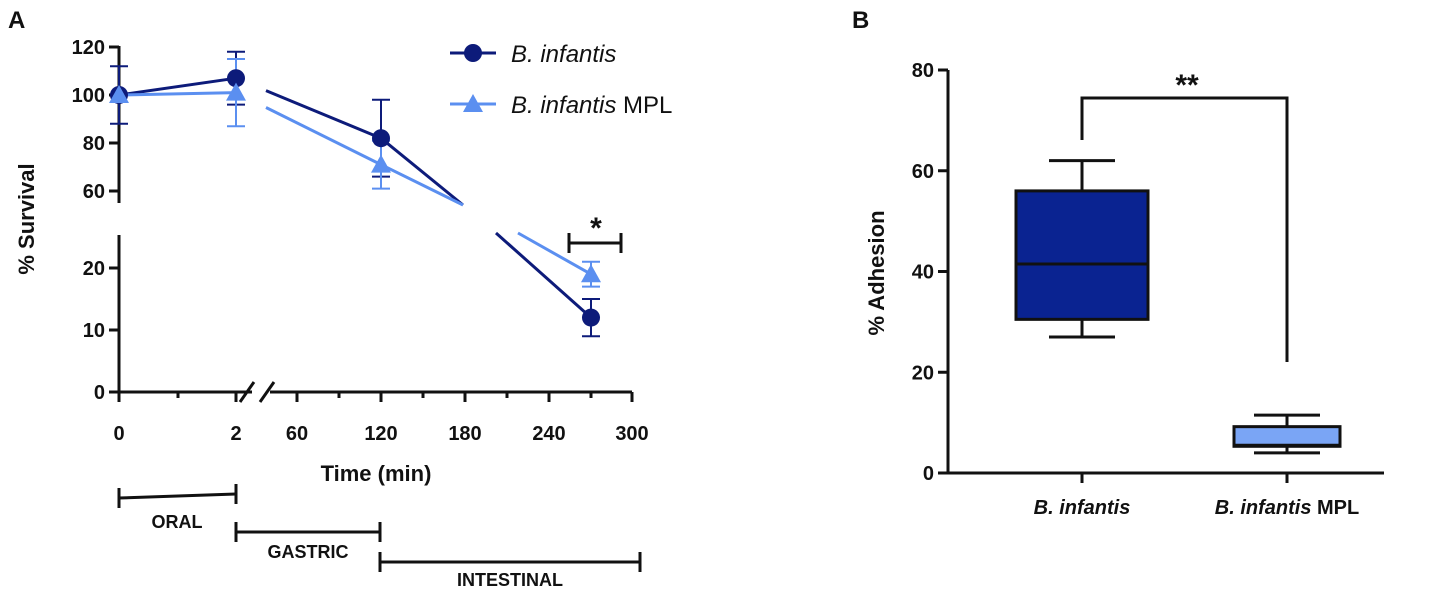 The height and width of the screenshot is (595, 1430). What do you see at coordinates (380, 434) in the screenshot?
I see `x-tick-label: 120` at bounding box center [380, 434].